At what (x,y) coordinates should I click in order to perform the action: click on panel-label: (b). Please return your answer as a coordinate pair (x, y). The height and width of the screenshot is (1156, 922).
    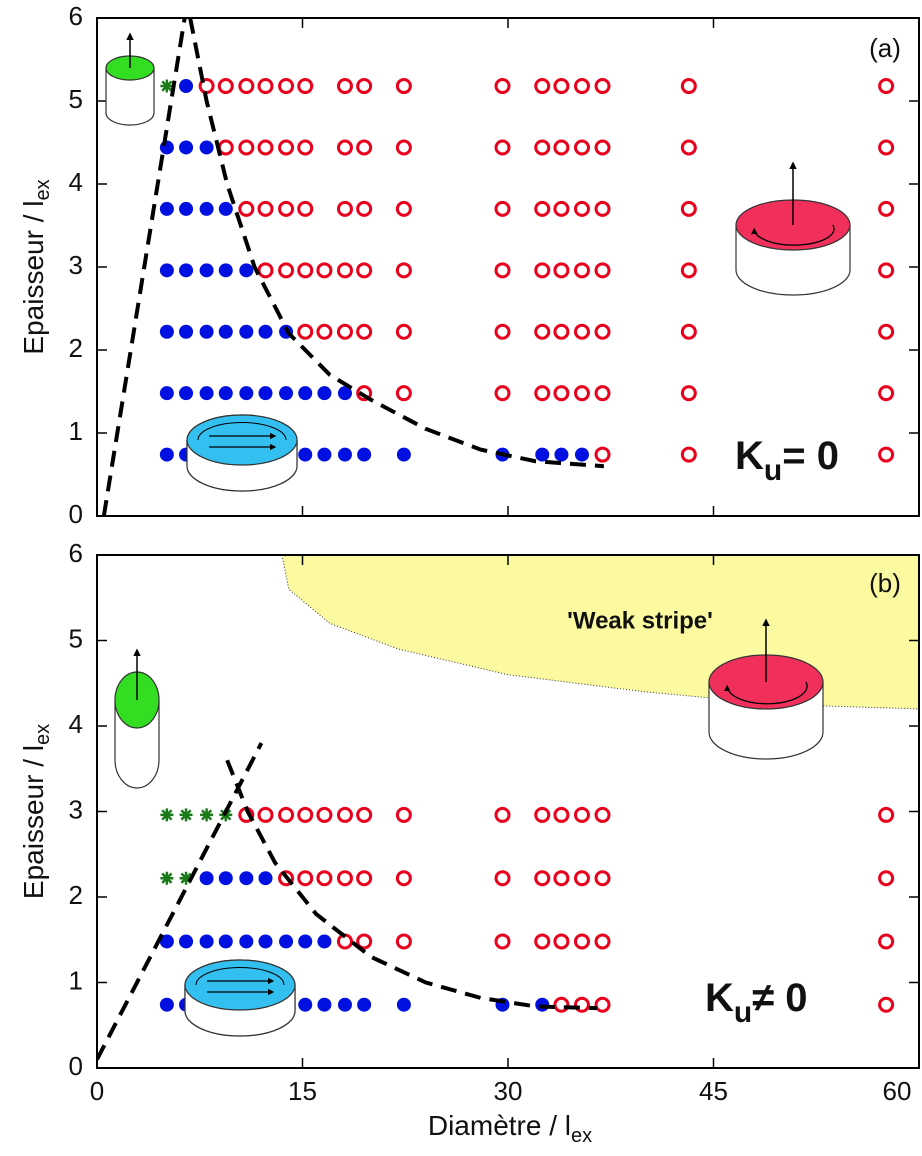
    Looking at the image, I should click on (885, 583).